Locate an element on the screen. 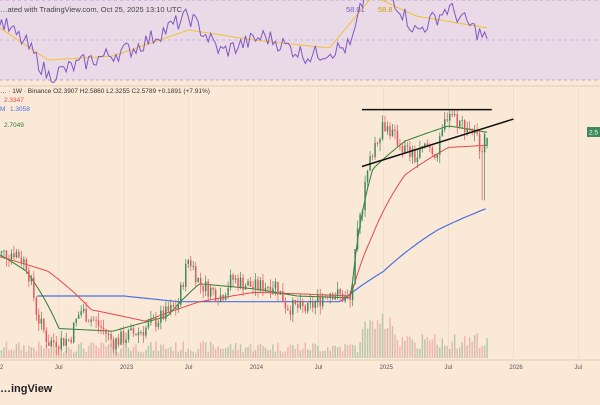 This screenshot has height=405, width=600. ma1-value: 2.3347 is located at coordinates (14, 100).